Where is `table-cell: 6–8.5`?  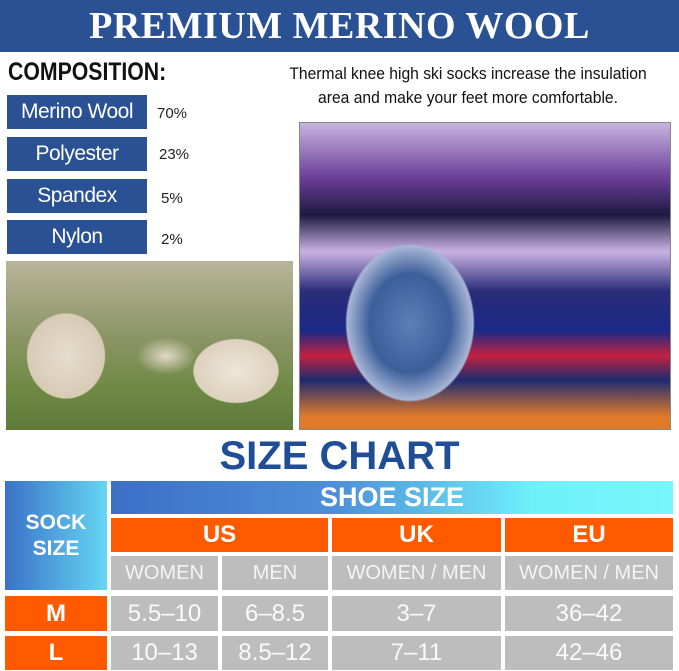 table-cell: 6–8.5 is located at coordinates (275, 613).